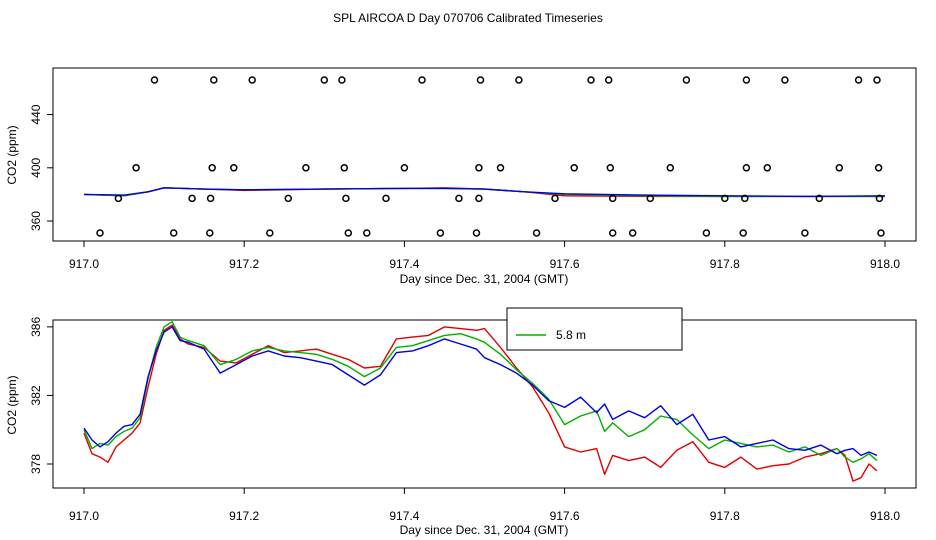  I want to click on series-line-blue, so click(484, 192).